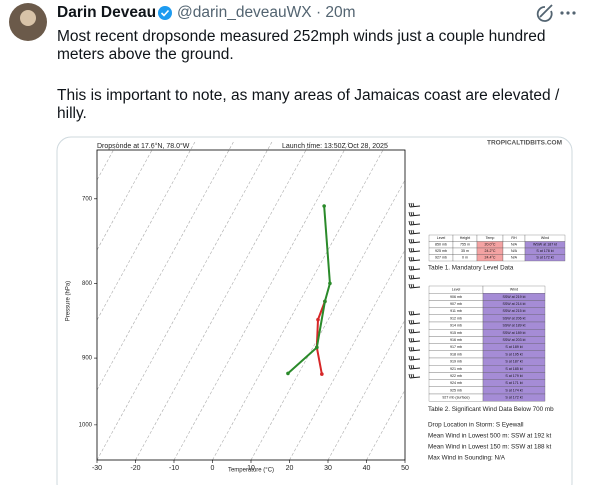  What do you see at coordinates (489, 258) in the screenshot?
I see `table-text: 24.4°C` at bounding box center [489, 258].